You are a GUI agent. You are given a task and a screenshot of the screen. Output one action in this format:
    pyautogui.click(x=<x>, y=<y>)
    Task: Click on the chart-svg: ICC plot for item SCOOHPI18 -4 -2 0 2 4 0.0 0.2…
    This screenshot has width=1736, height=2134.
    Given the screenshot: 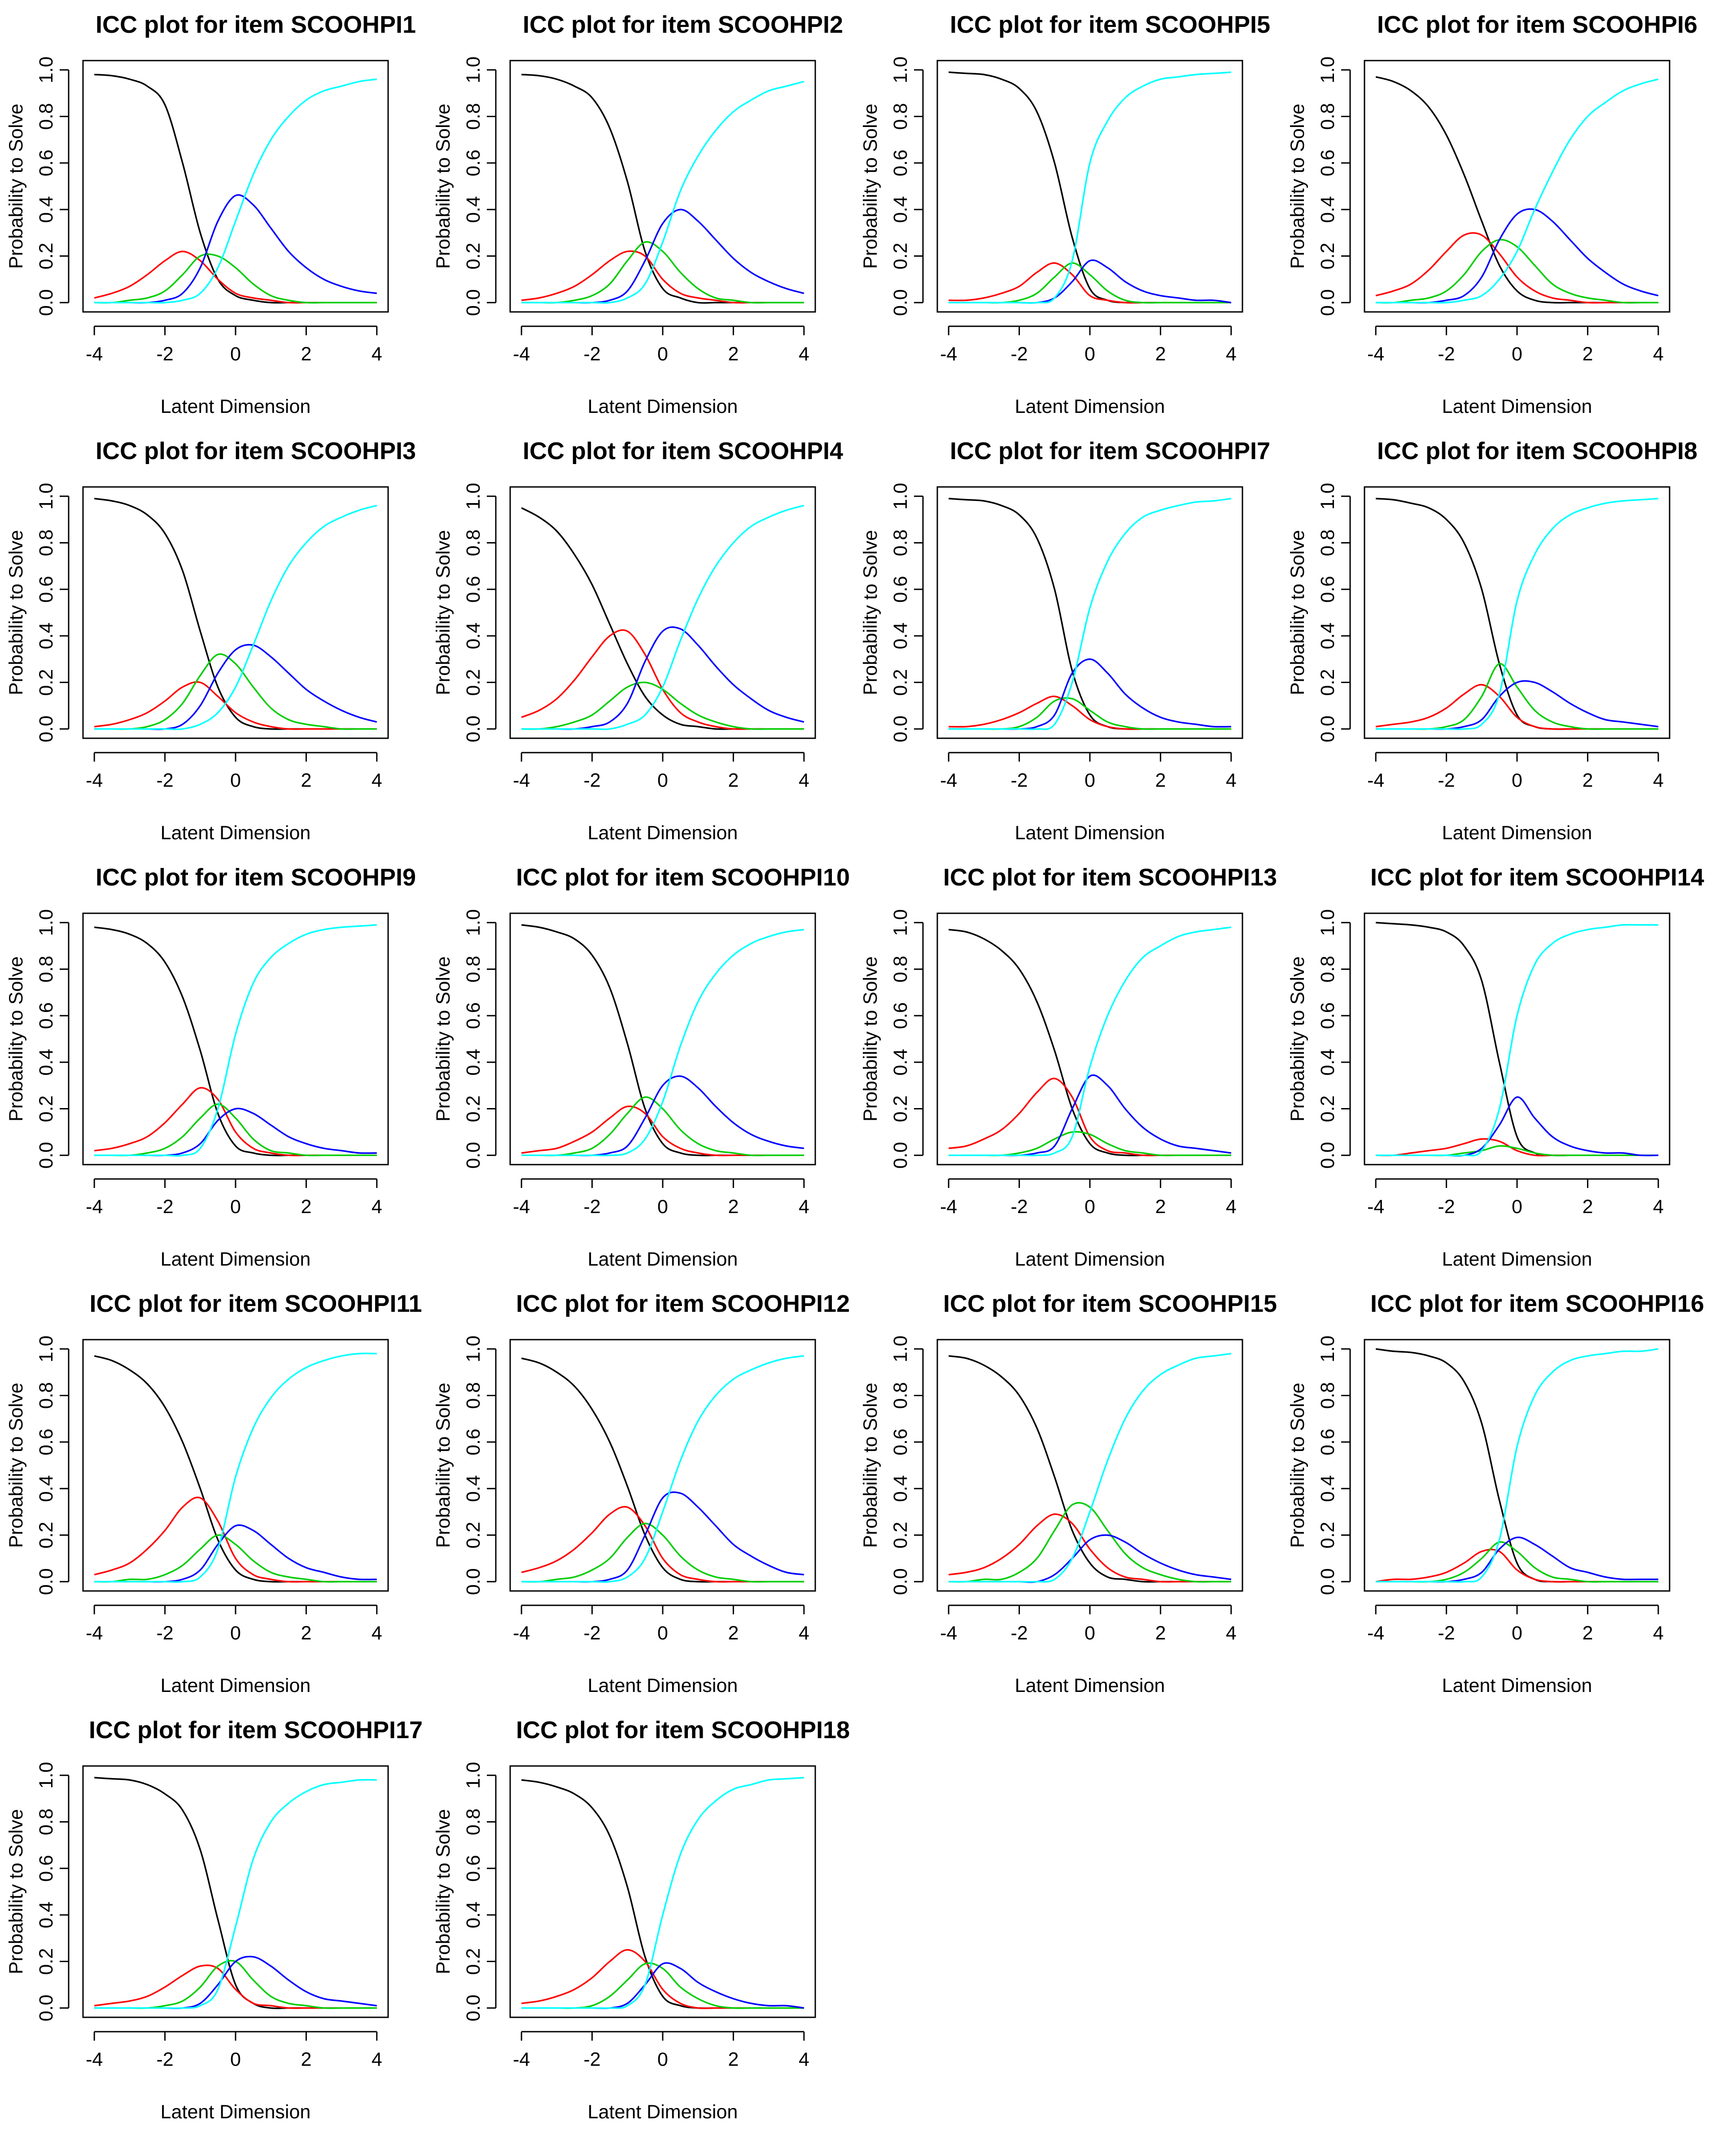 What is the action you would take?
    pyautogui.click(x=642, y=1920)
    